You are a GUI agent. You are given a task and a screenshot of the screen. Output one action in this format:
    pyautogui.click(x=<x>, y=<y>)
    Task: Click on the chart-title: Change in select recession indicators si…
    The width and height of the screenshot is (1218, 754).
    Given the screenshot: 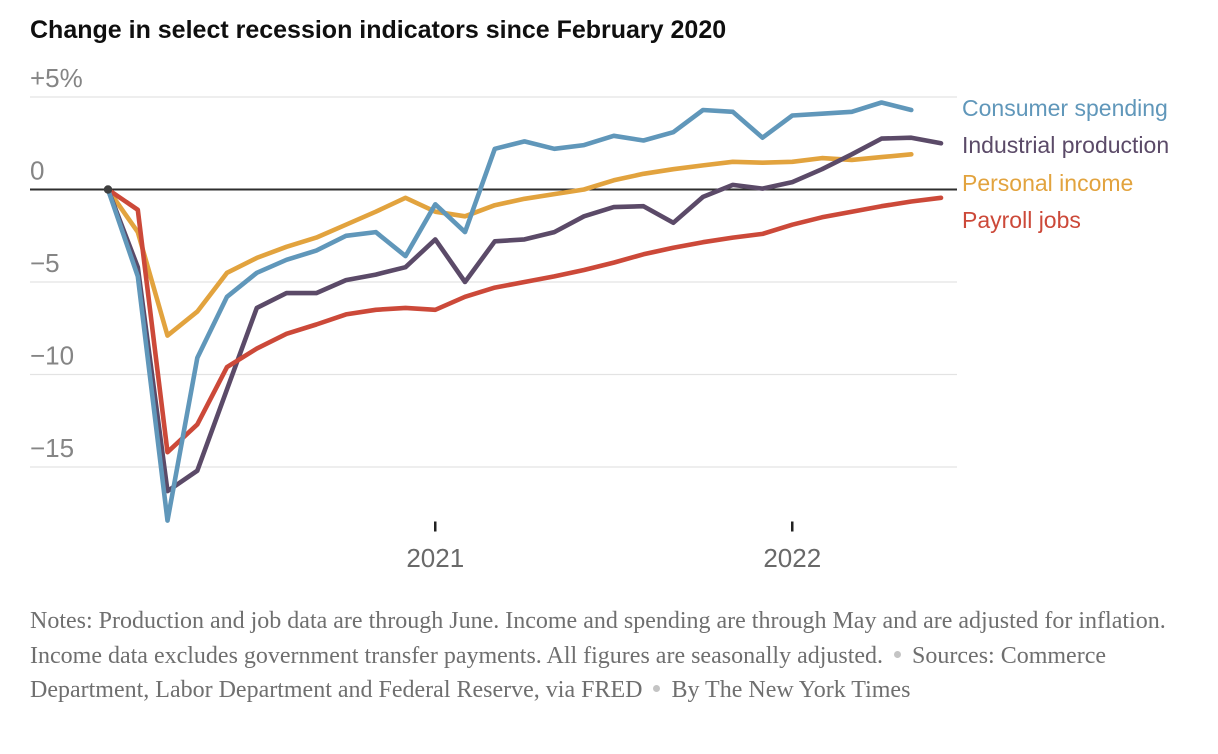 What is the action you would take?
    pyautogui.click(x=378, y=30)
    